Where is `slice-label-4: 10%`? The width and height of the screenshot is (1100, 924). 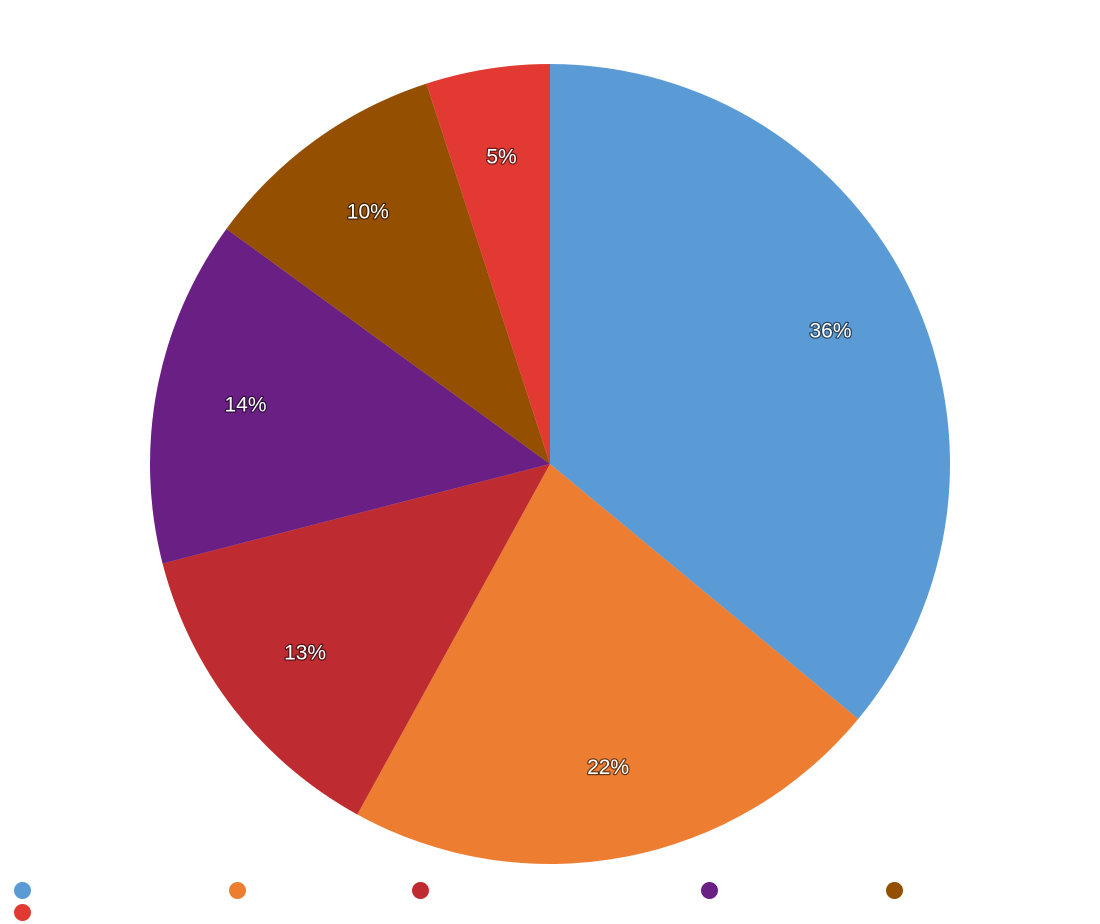 slice-label-4: 10% is located at coordinates (368, 212).